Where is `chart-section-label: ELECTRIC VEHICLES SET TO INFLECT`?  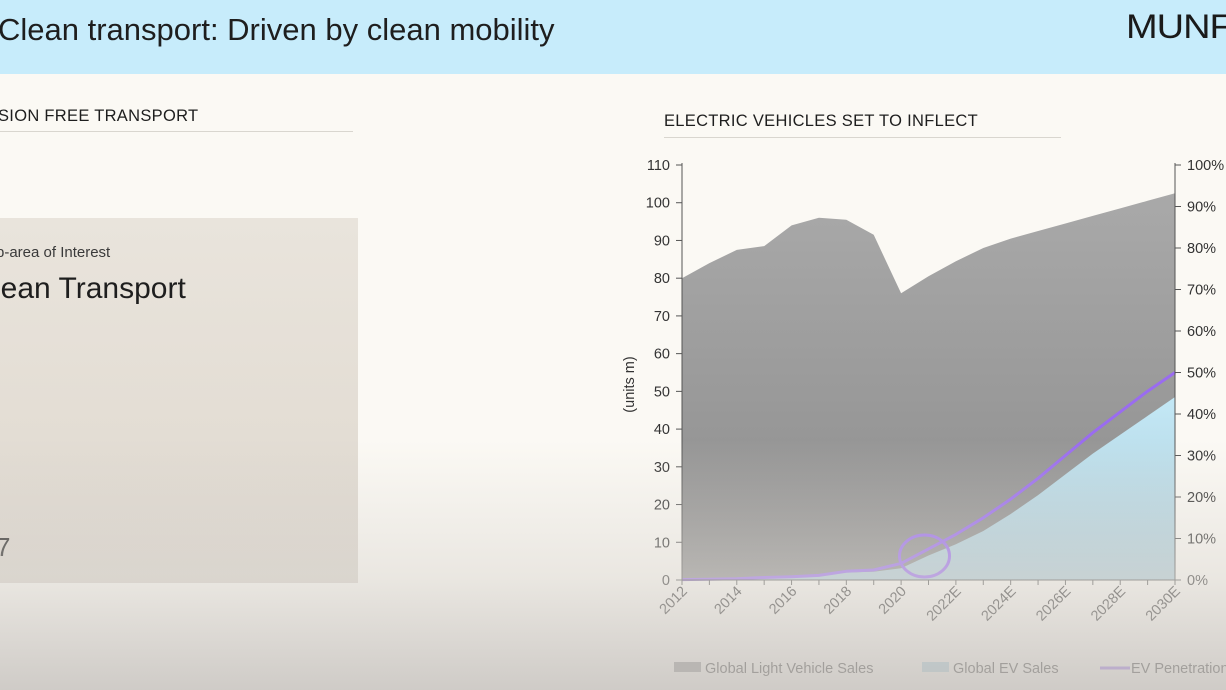
chart-section-label: ELECTRIC VEHICLES SET TO INFLECT is located at coordinates (821, 121).